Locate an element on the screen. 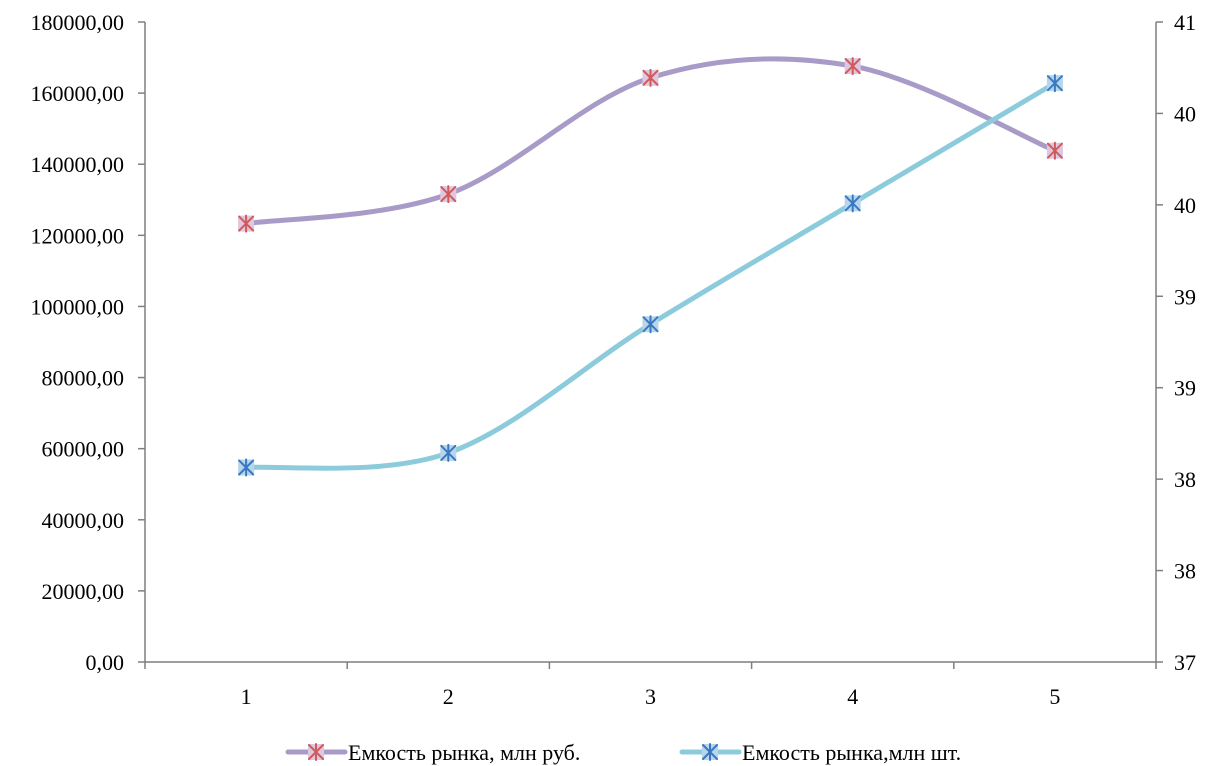 This screenshot has height=766, width=1208. left-y-tick-label: 80000,00 is located at coordinates (83, 378).